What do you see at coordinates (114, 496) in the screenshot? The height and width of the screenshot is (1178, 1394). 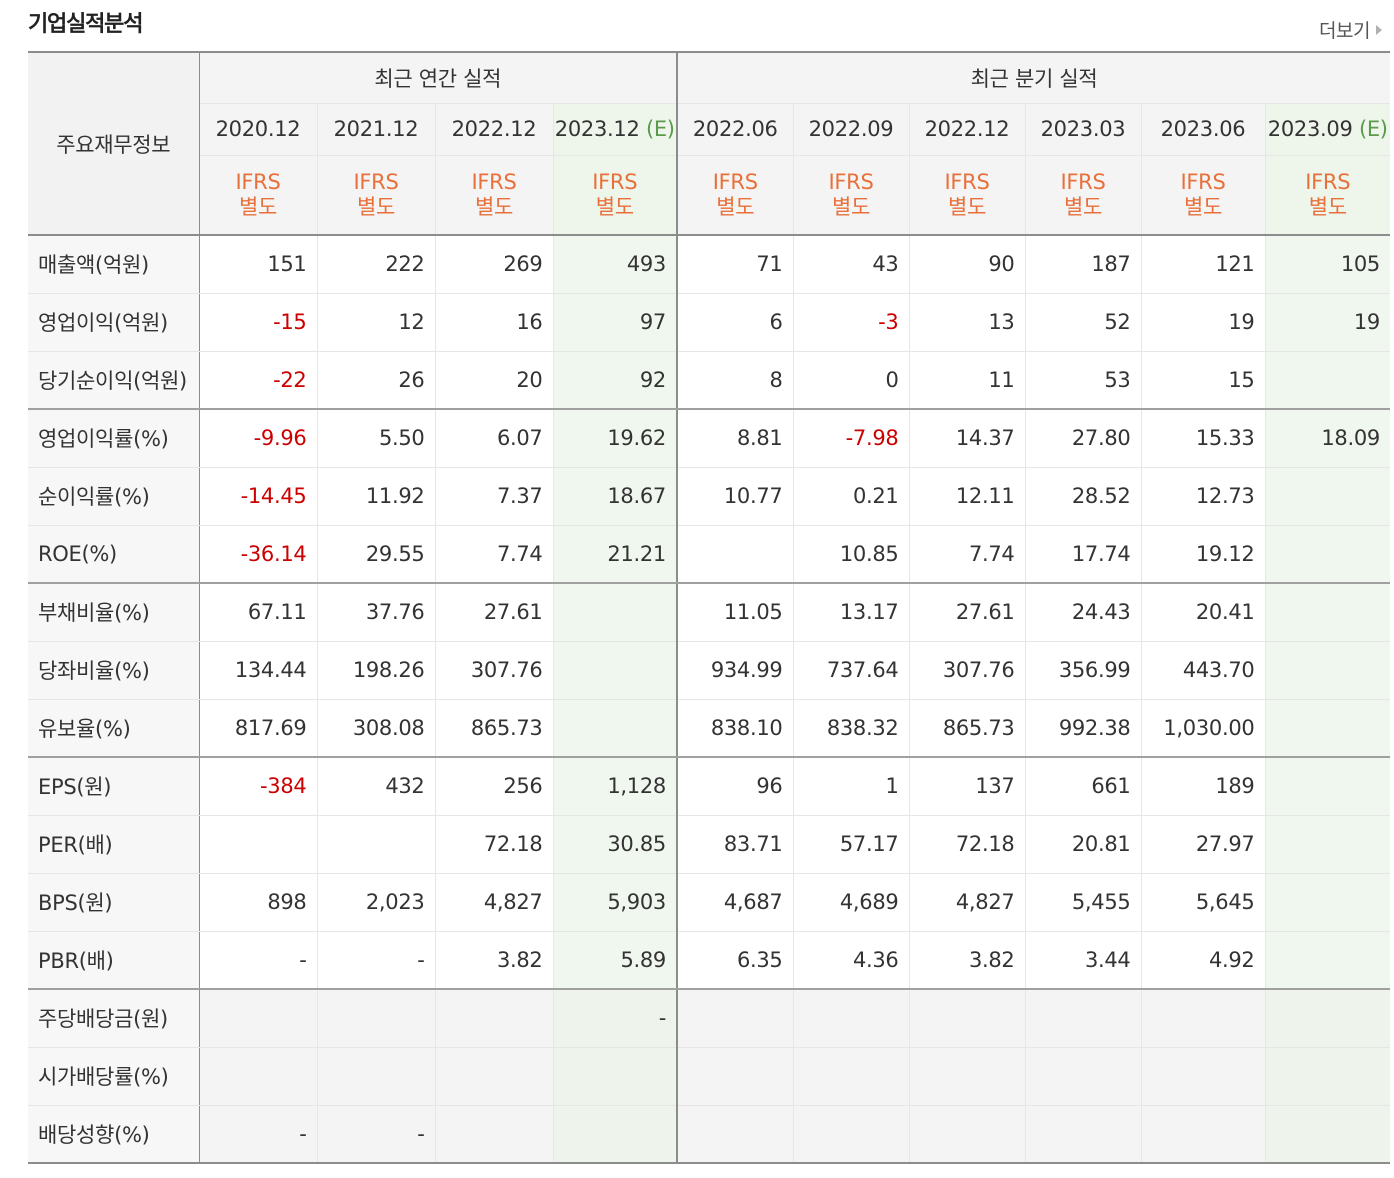 I see `row-label: 순이익률(%)` at bounding box center [114, 496].